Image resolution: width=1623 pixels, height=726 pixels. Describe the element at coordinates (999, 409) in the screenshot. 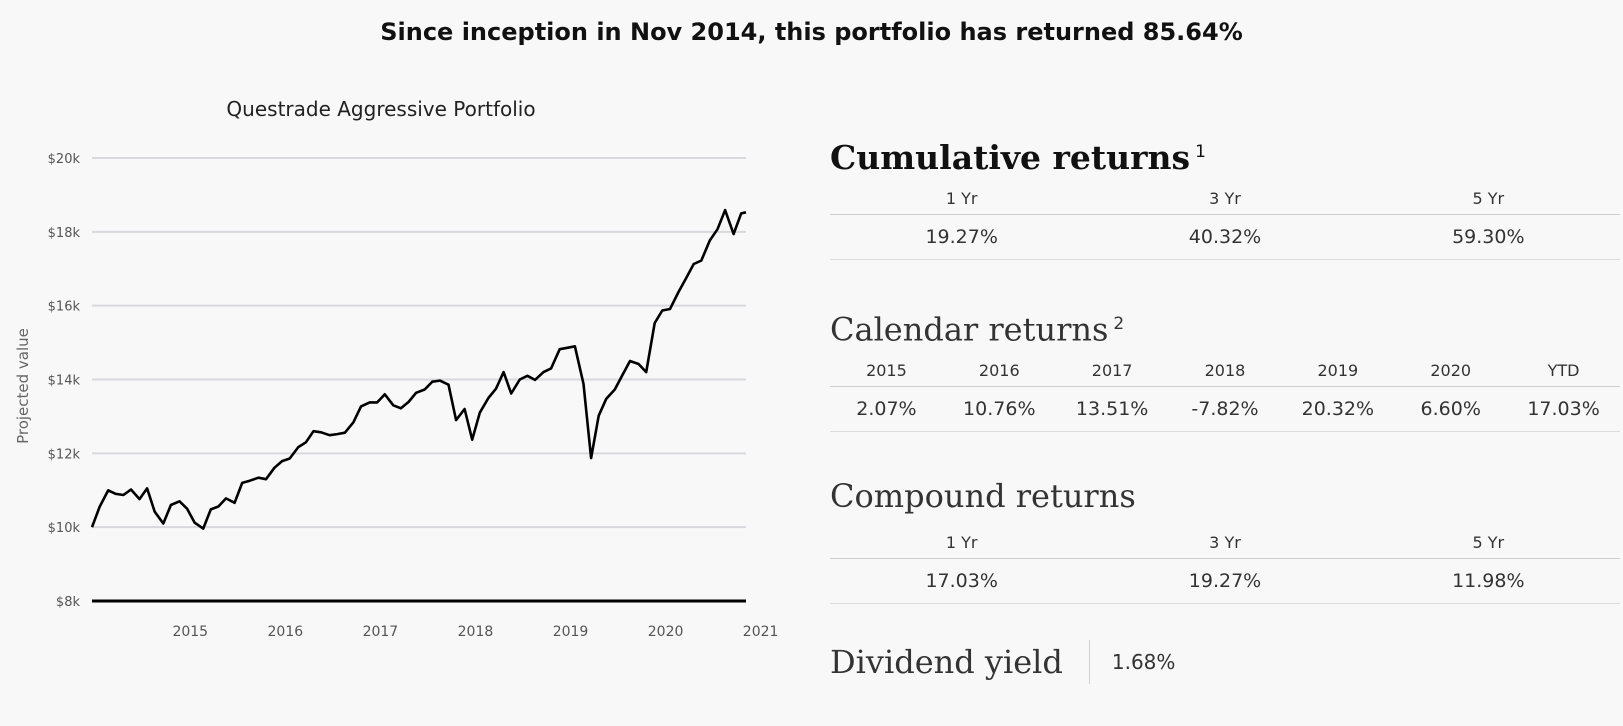

I see `calendar-value: 10.76%` at that location.